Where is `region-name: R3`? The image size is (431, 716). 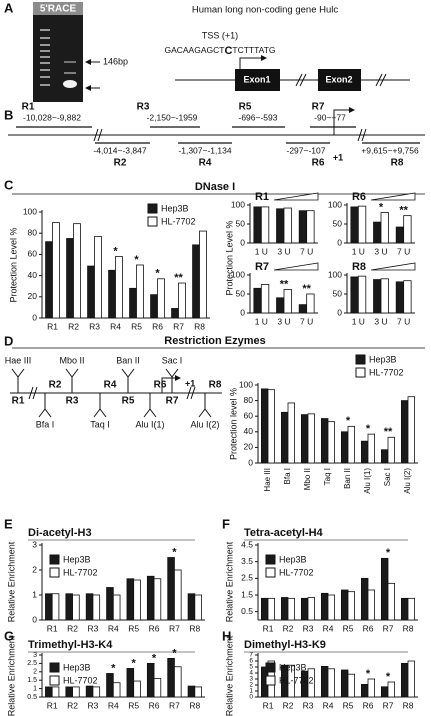 region-name: R3 is located at coordinates (72, 401).